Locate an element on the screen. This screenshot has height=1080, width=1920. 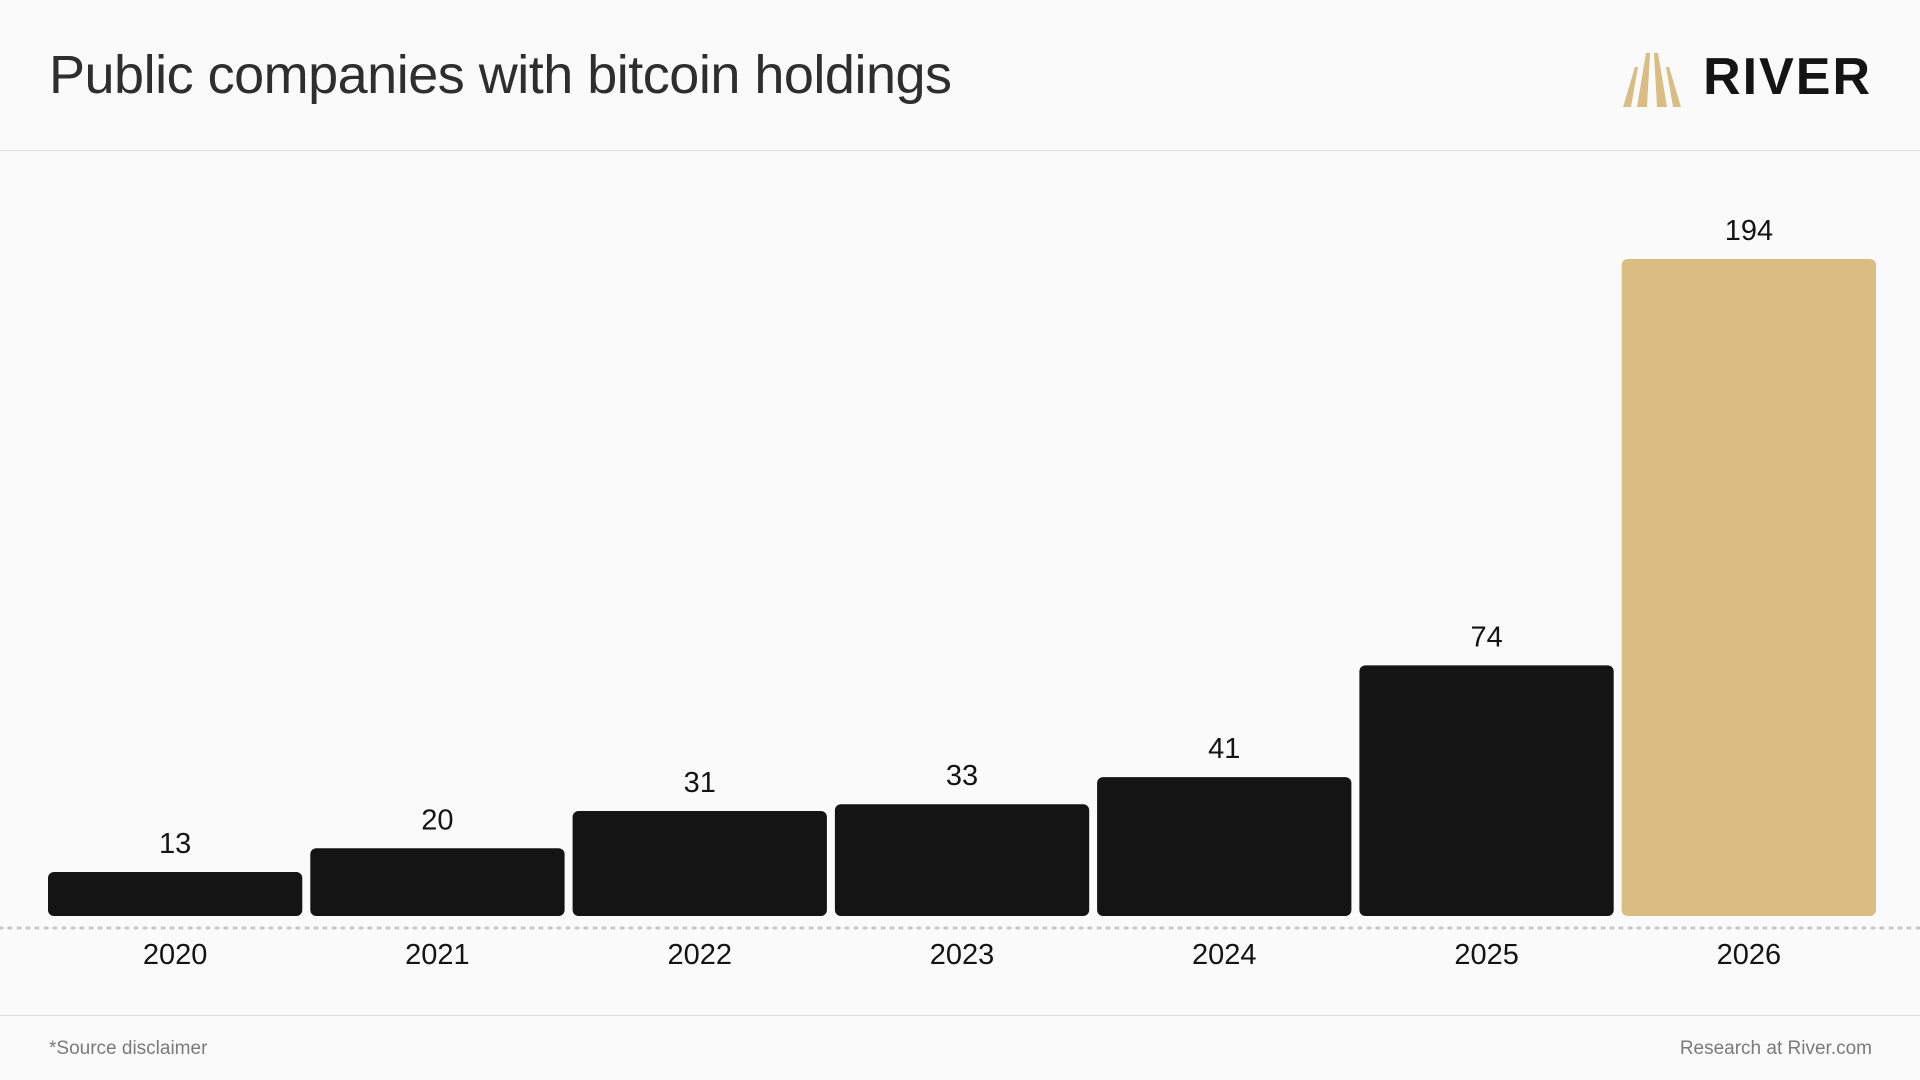
x-tick-label-2023: 2023 is located at coordinates (962, 955).